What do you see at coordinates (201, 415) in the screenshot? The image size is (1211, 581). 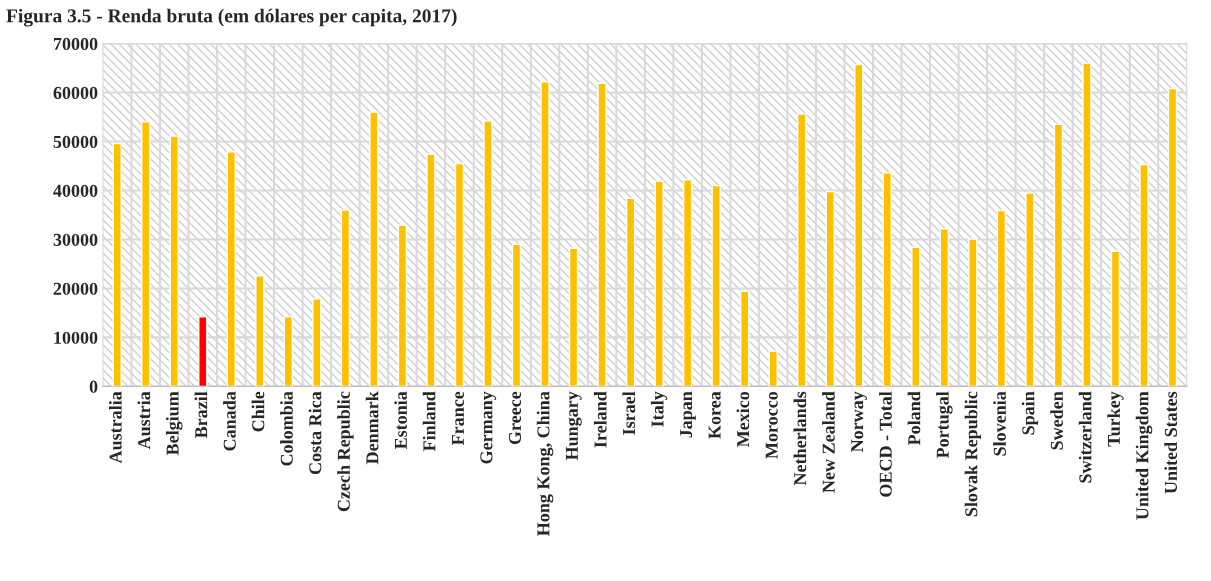 I see `x-tick-label: Brazil` at bounding box center [201, 415].